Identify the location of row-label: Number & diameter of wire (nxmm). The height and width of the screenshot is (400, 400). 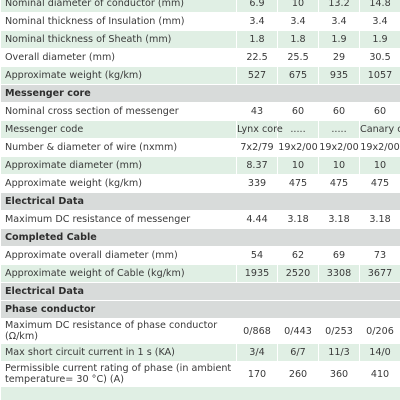
(118, 147).